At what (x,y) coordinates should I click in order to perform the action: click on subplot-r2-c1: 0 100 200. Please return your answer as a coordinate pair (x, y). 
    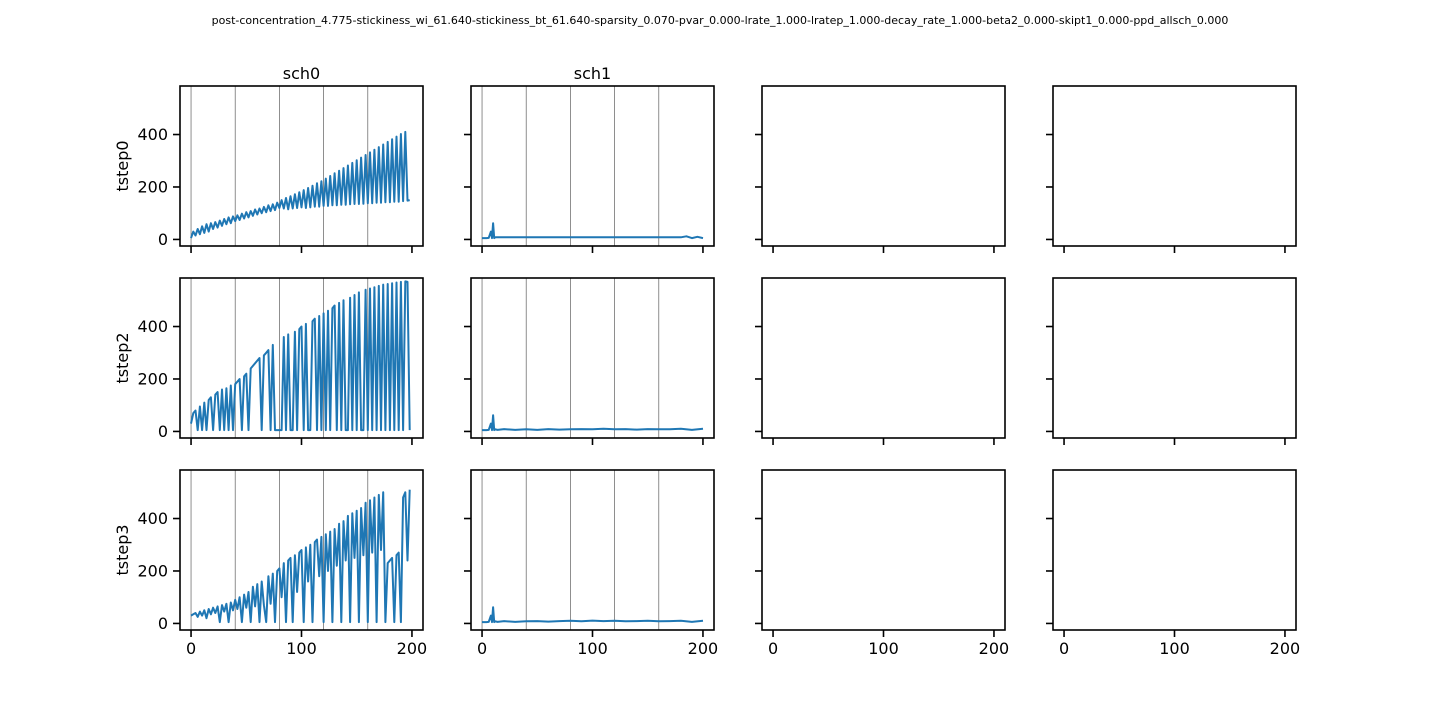
    Looking at the image, I should click on (591, 563).